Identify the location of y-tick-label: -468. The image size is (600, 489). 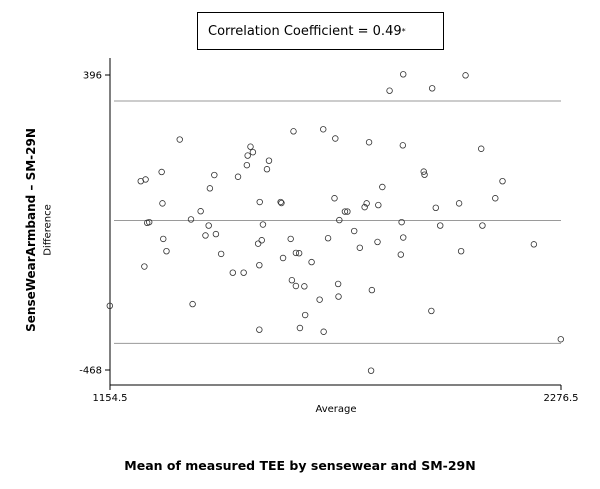
(90, 371).